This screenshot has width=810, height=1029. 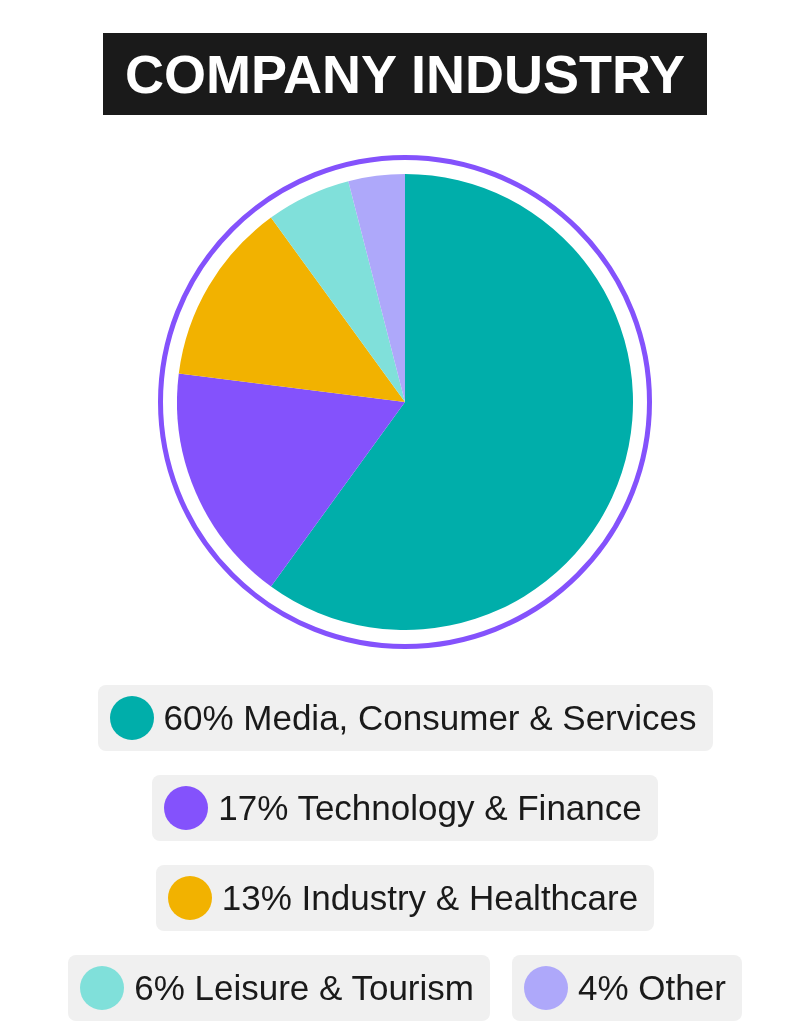 What do you see at coordinates (430, 718) in the screenshot?
I see `legend-label: 60% Media, Consumer & Services` at bounding box center [430, 718].